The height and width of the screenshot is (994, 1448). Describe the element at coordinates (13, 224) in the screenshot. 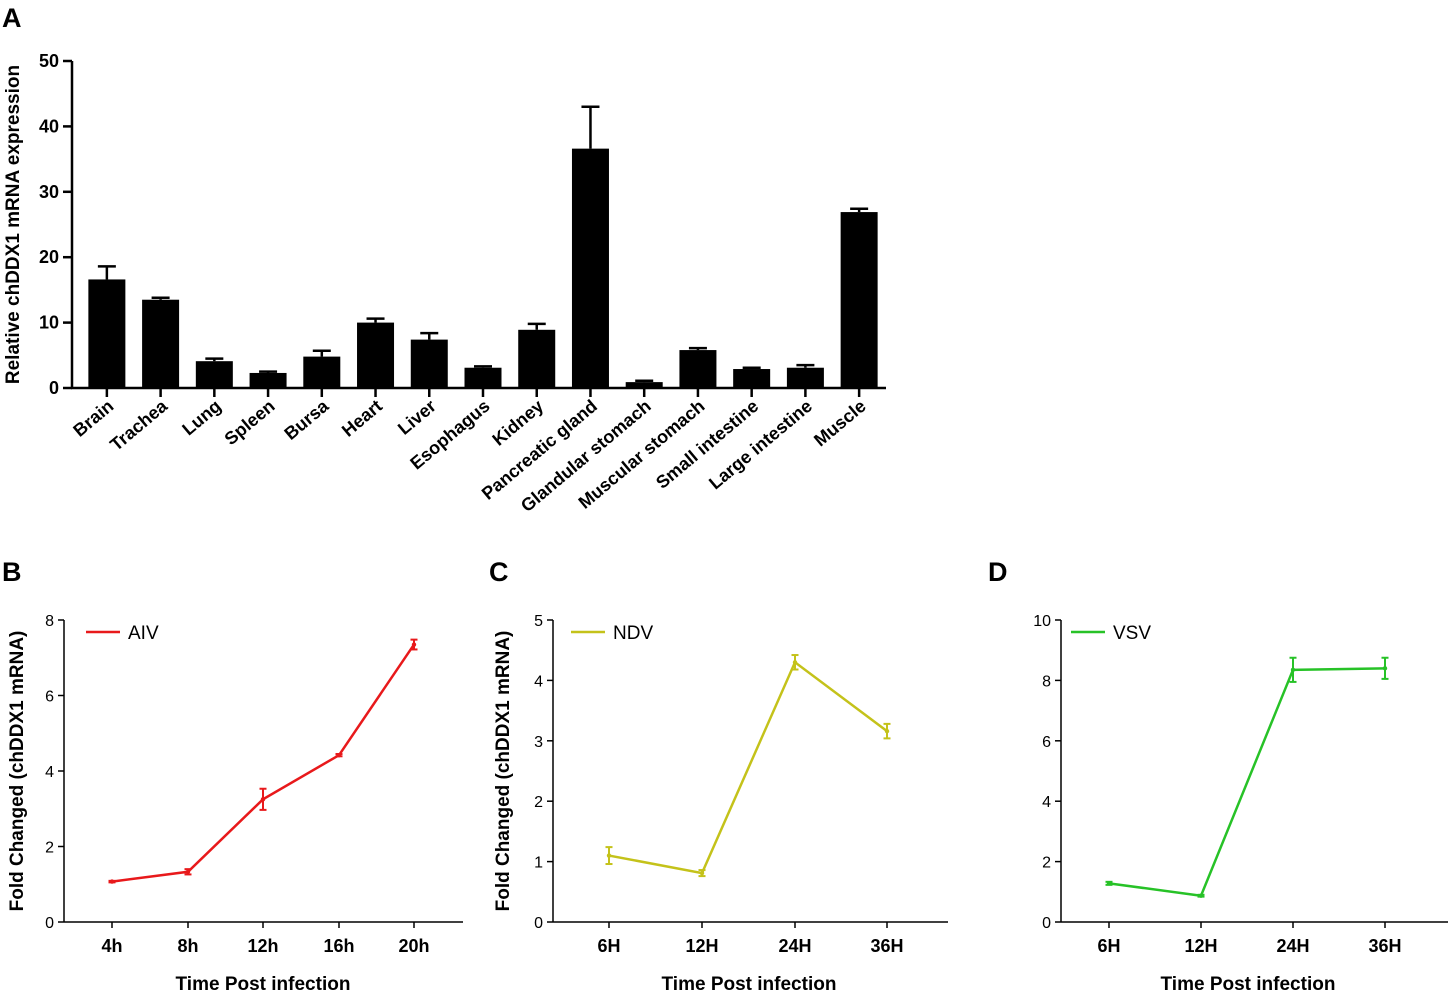

I see `y-axis-title: Relative chDDX1 mRNA expression` at that location.